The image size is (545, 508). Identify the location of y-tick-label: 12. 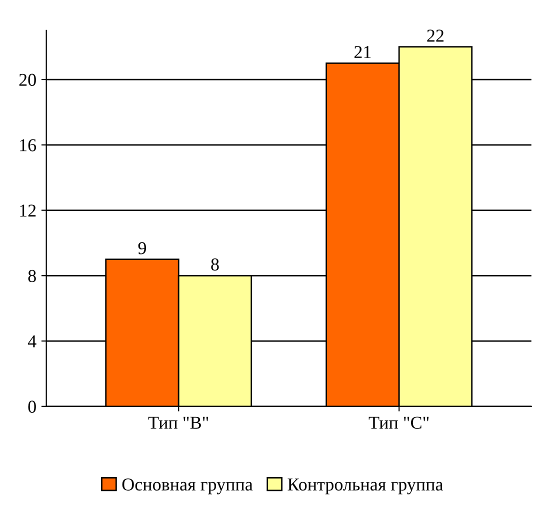
(28, 210).